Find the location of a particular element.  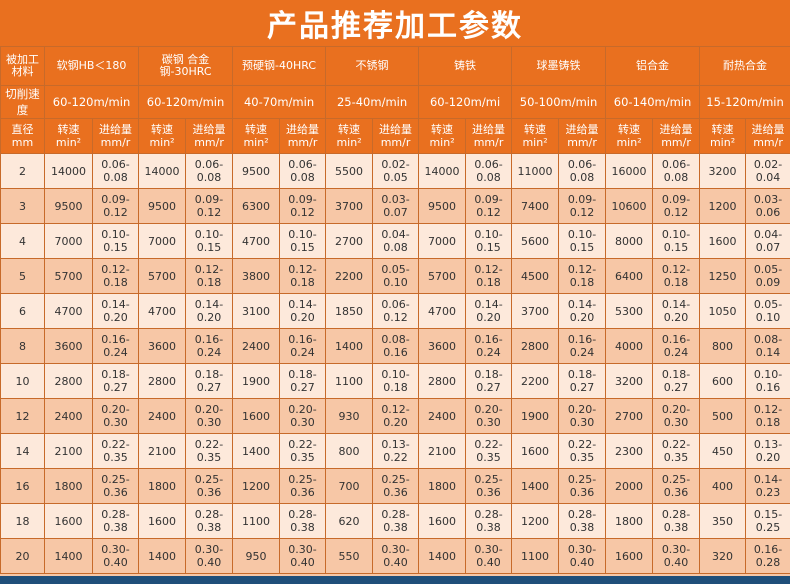

page-title: 产品推荐加工参数 is located at coordinates (395, 23).